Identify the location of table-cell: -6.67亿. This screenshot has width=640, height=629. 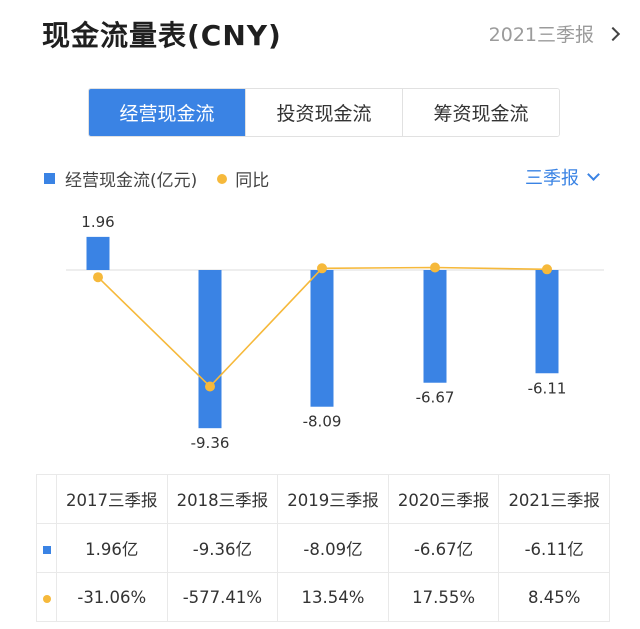
(443, 548).